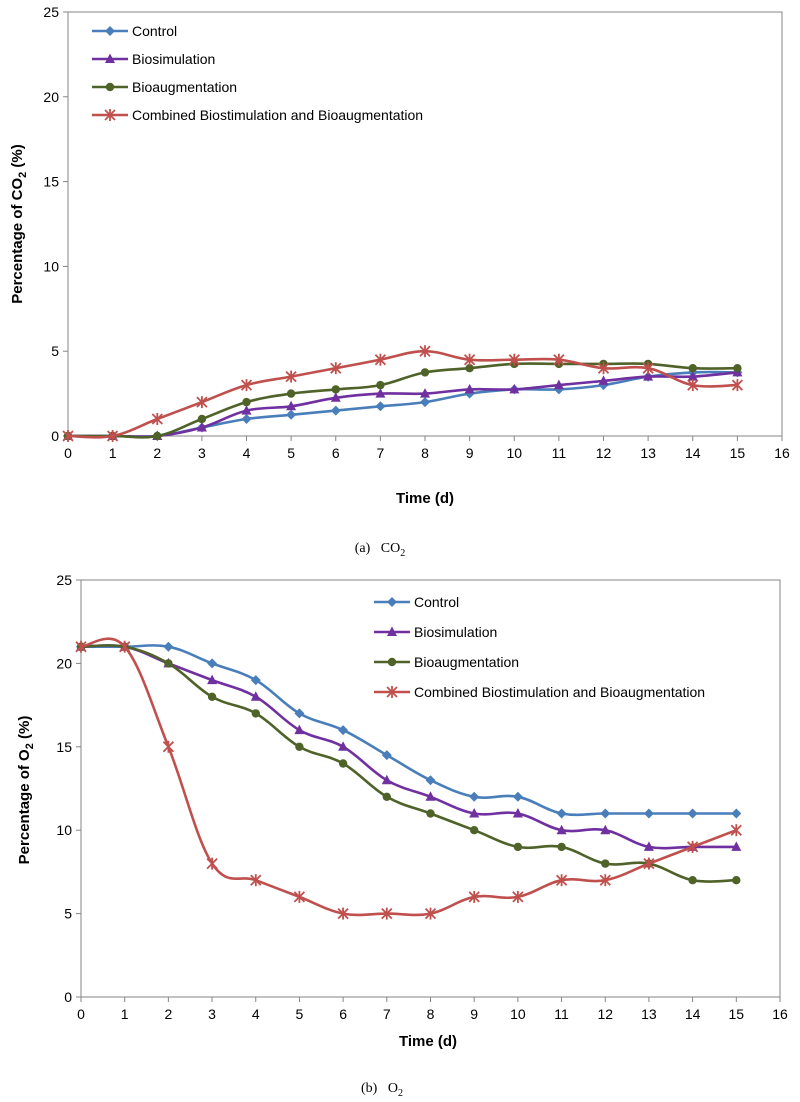  I want to click on chart-1-x-tick-label: 11, so click(561, 1014).